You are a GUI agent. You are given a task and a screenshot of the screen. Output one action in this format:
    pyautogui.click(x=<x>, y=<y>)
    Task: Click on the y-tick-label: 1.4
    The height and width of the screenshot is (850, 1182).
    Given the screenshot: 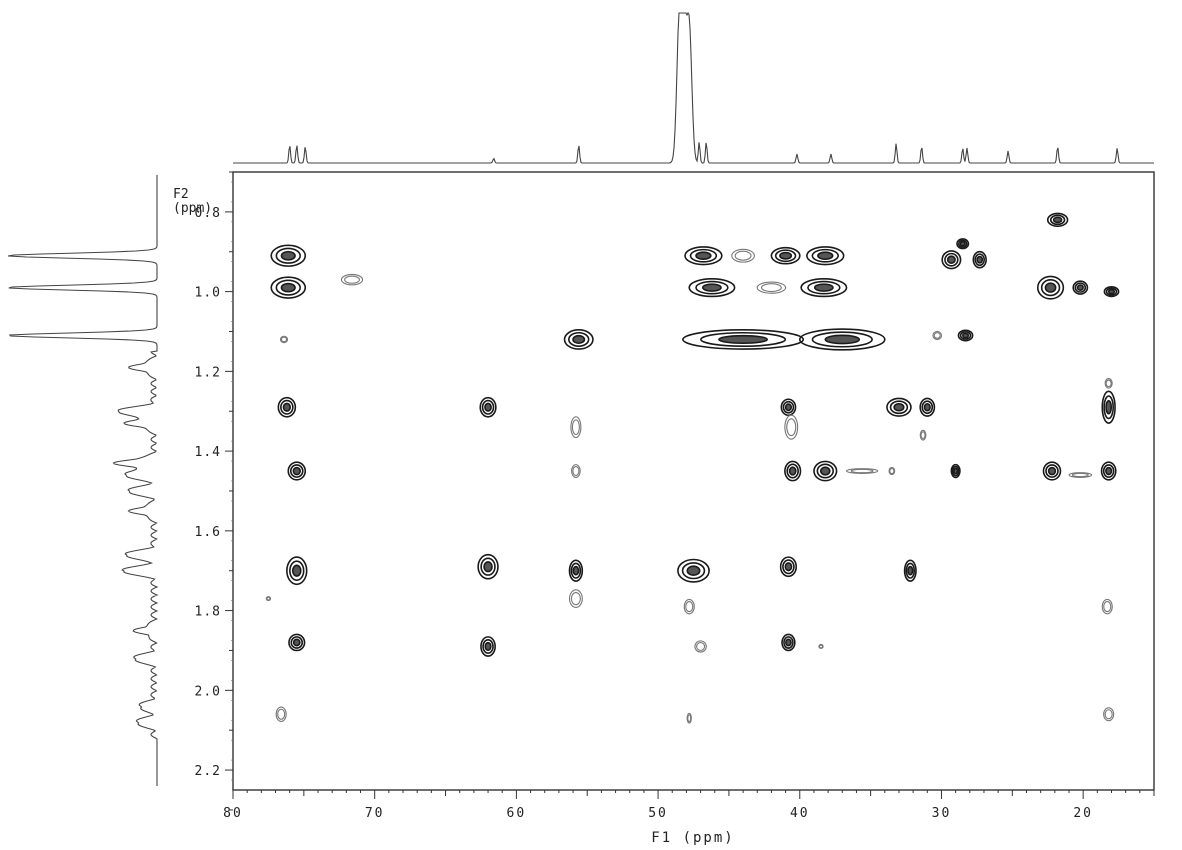 What is the action you would take?
    pyautogui.click(x=208, y=452)
    